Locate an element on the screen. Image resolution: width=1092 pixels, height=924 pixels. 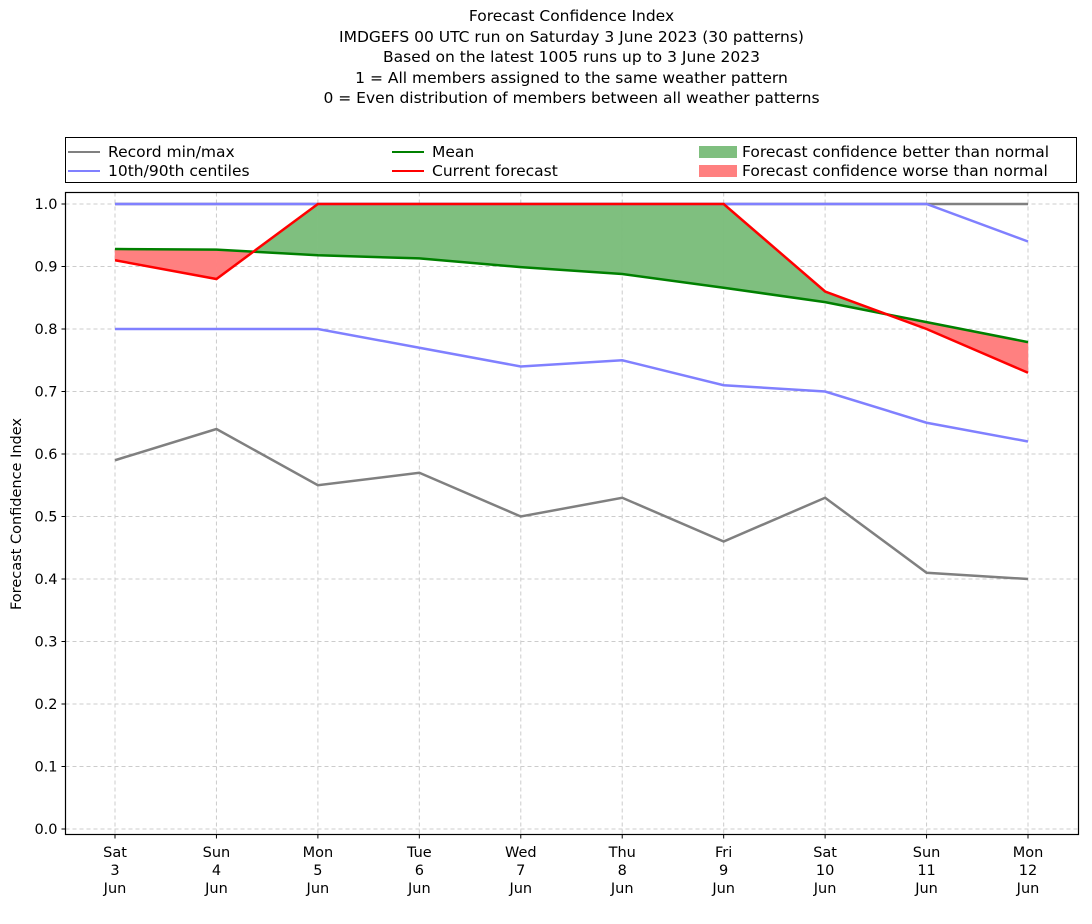
x-tick-label: 3 is located at coordinates (114, 871).